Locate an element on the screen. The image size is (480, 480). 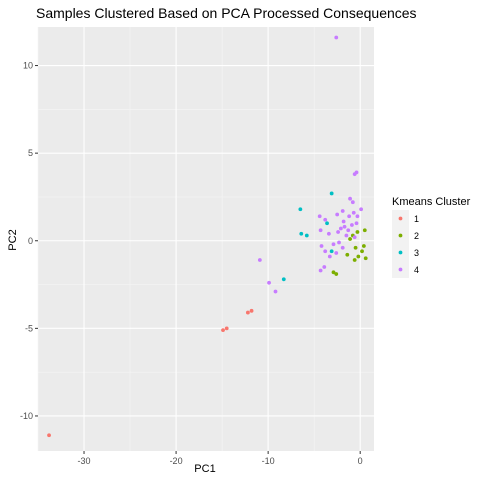
x-axis-title: PC1 is located at coordinates (204, 469).